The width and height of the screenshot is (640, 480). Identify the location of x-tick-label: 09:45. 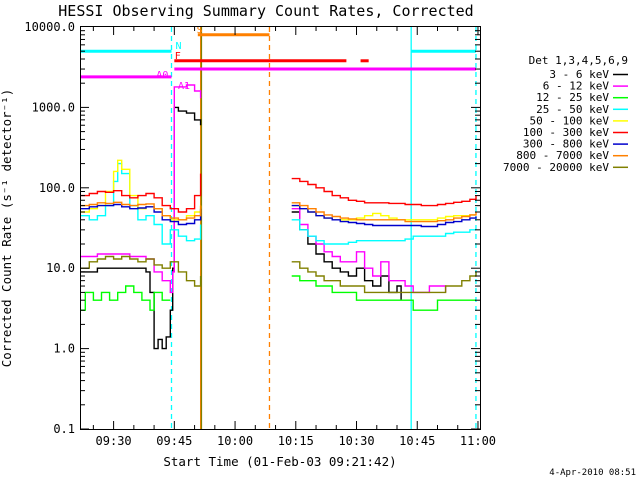
(174, 441).